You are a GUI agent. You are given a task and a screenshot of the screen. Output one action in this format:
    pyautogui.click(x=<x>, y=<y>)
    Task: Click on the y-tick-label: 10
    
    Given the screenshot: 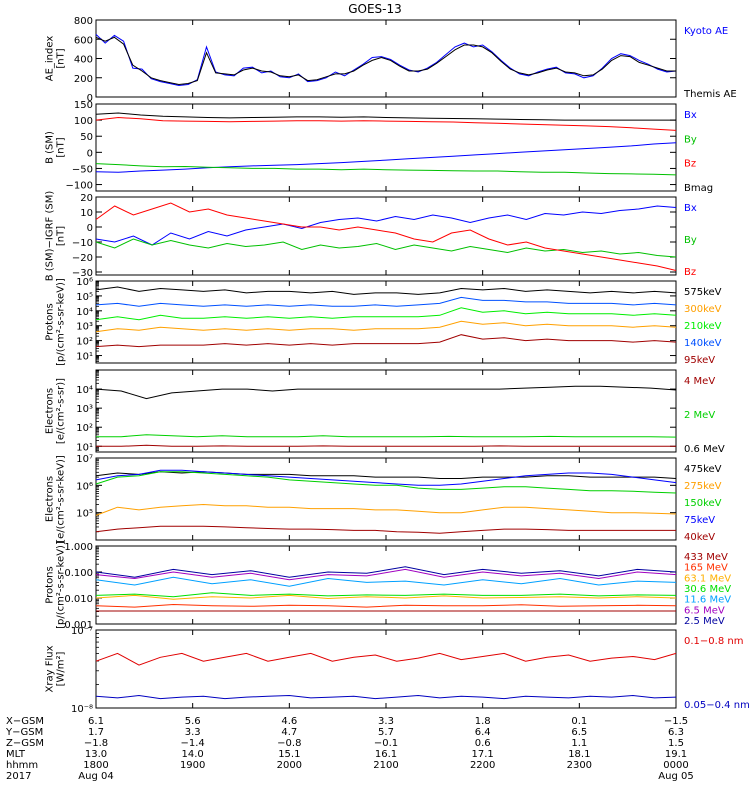 What is the action you would take?
    pyautogui.click(x=86, y=213)
    